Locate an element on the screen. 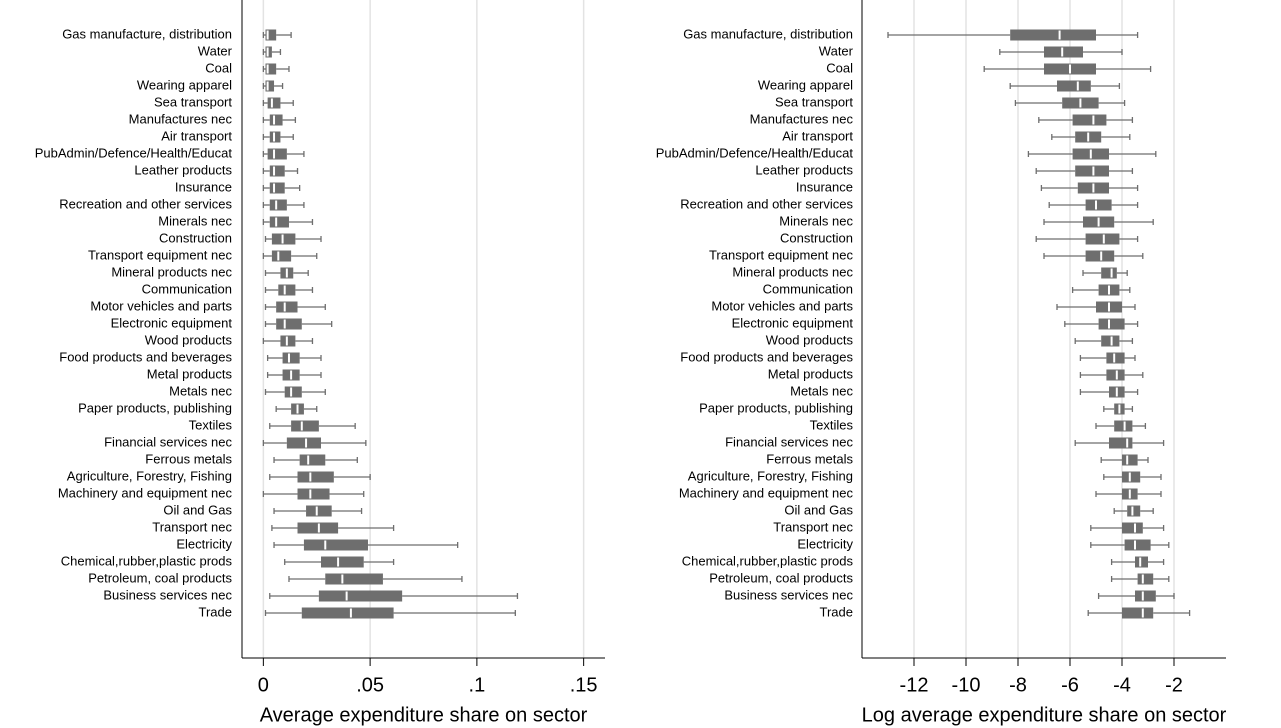  category-label: Recreation and other services is located at coordinates (145, 203).